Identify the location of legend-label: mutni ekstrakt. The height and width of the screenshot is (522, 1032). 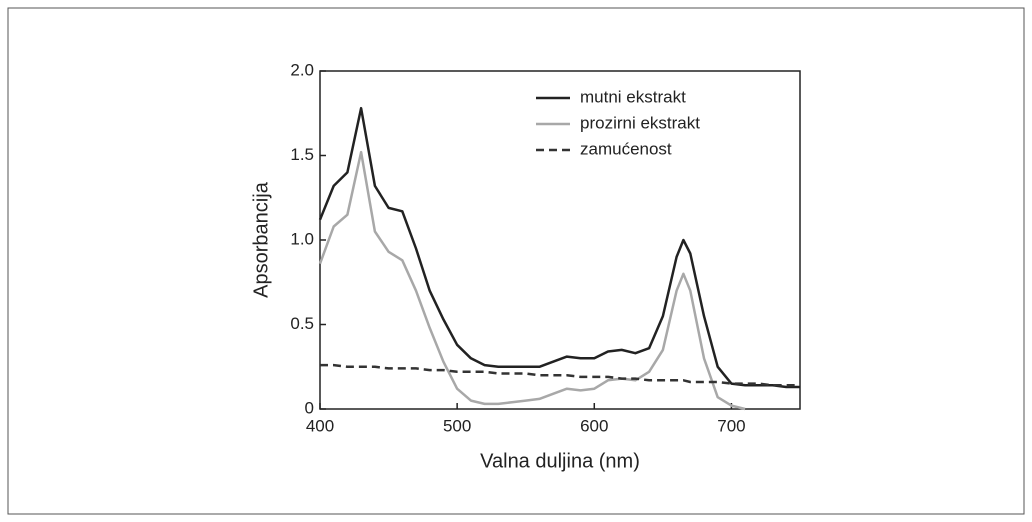
(633, 96).